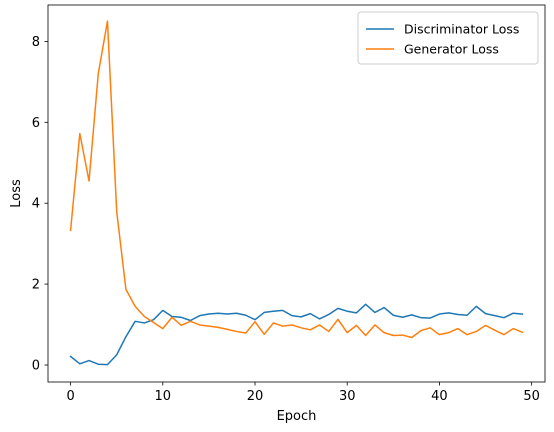 This screenshot has height=432, width=554. Describe the element at coordinates (296, 334) in the screenshot. I see `series-line-discriminator-loss` at that location.